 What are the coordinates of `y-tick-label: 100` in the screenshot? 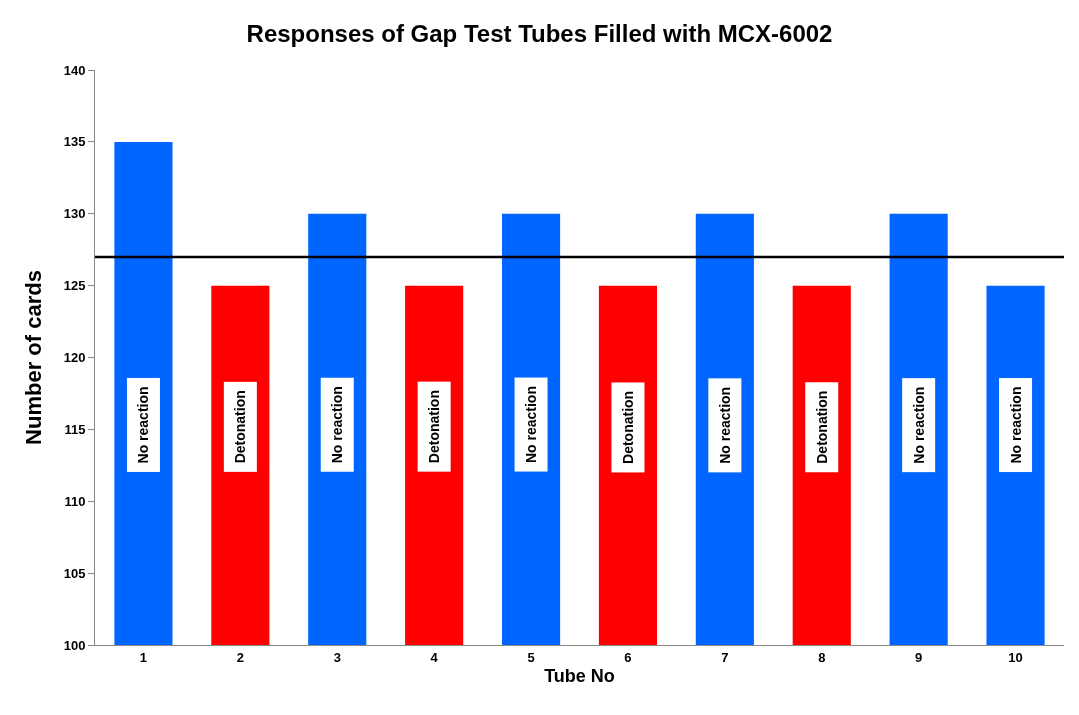 It's located at (74, 645).